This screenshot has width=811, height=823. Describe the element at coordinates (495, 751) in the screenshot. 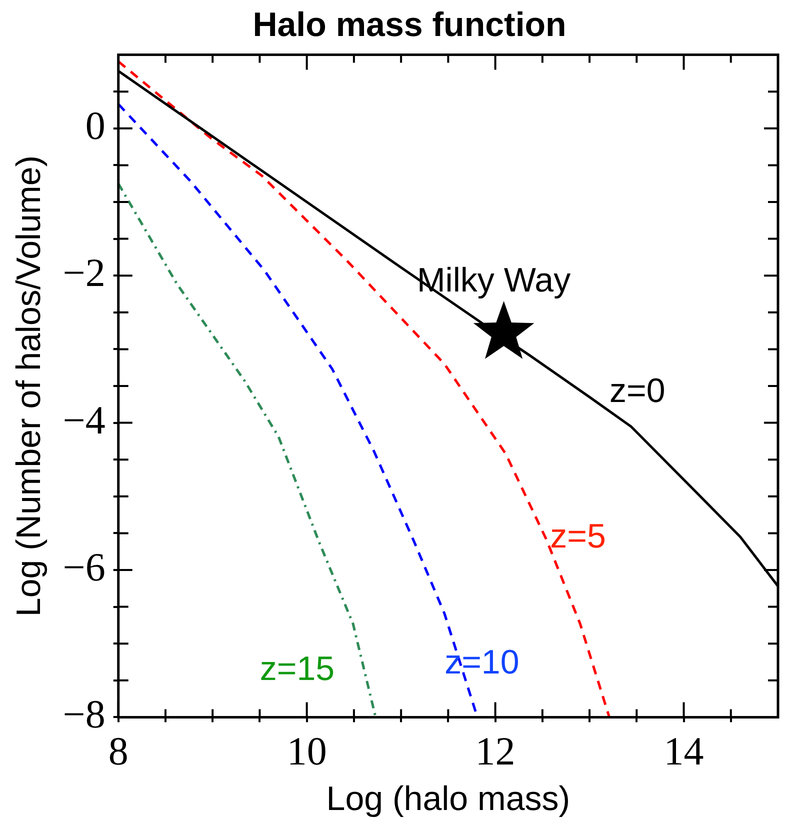

I see `x-tick-label: 12` at that location.